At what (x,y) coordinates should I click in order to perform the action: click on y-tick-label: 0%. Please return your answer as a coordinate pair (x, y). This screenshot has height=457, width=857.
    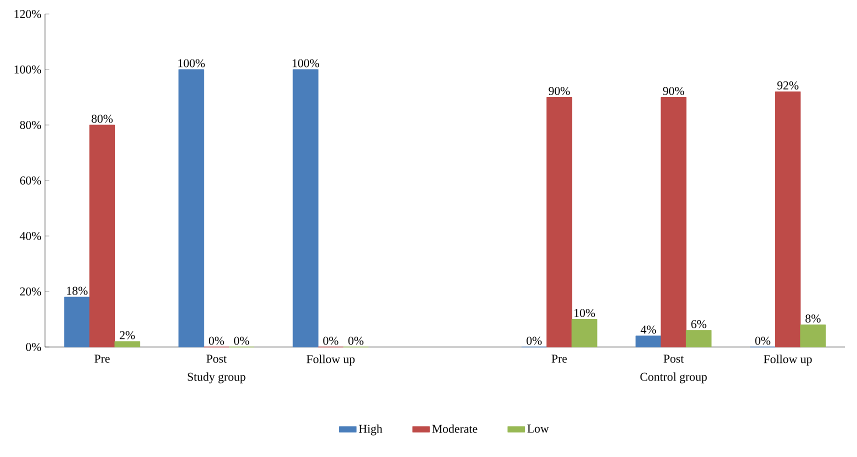
    Looking at the image, I should click on (34, 347).